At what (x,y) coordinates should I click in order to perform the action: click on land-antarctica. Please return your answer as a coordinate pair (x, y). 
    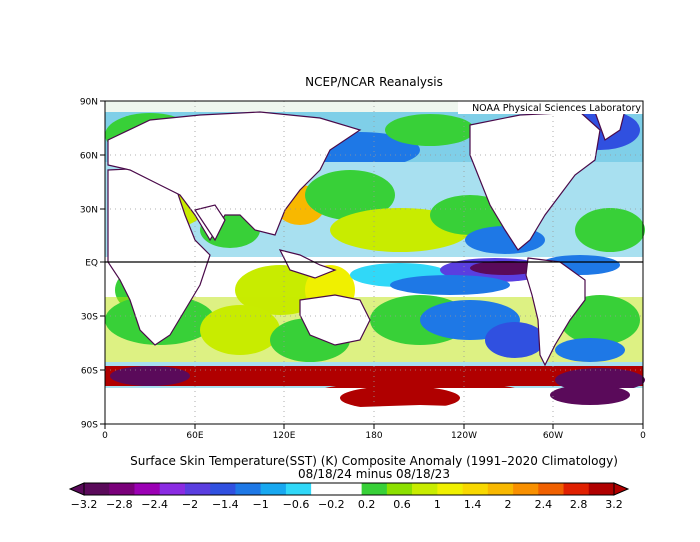
    Looking at the image, I should click on (374, 414).